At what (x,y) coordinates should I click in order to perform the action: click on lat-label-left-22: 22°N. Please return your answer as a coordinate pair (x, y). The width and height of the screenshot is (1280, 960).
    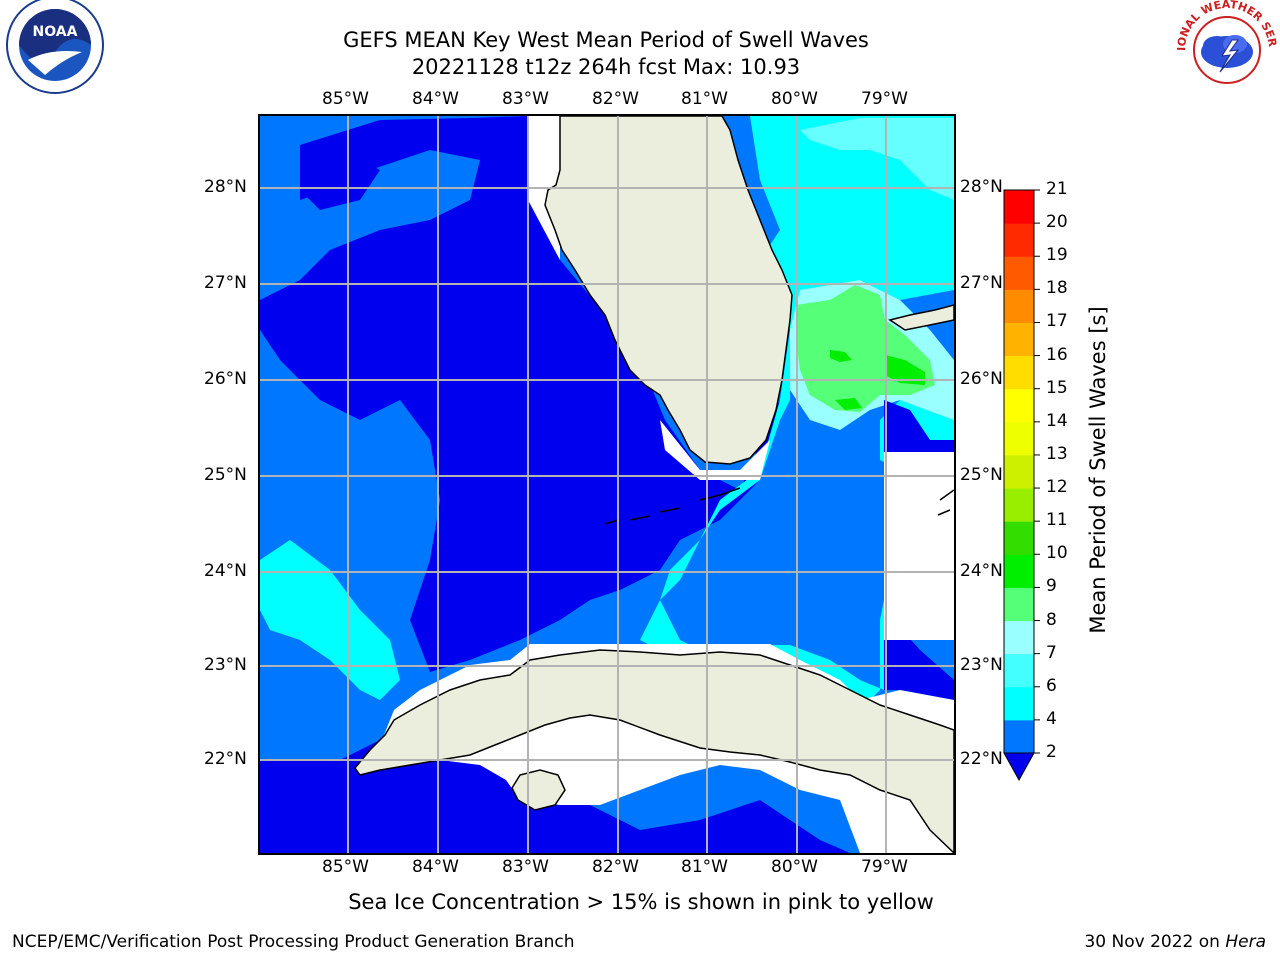
    Looking at the image, I should click on (225, 759).